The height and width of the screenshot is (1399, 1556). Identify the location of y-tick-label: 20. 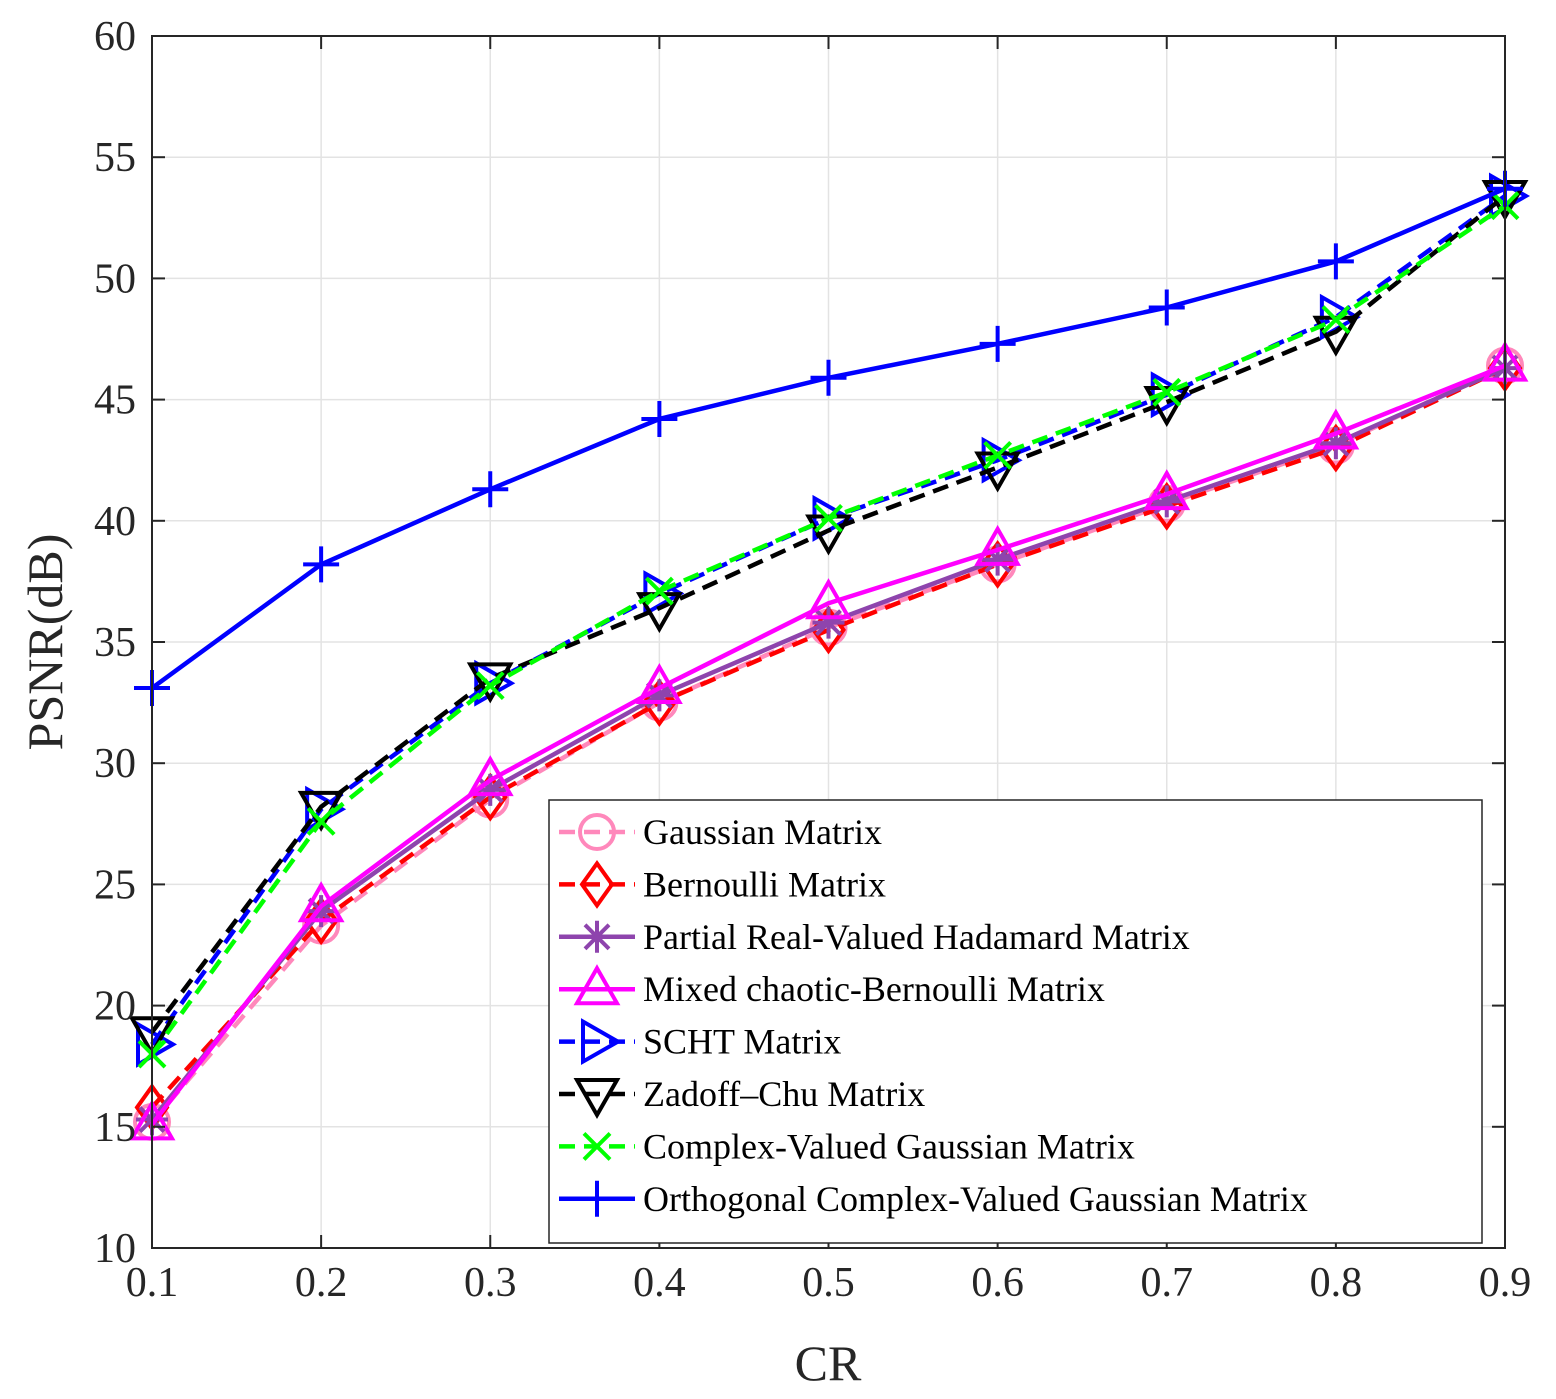
(115, 1007).